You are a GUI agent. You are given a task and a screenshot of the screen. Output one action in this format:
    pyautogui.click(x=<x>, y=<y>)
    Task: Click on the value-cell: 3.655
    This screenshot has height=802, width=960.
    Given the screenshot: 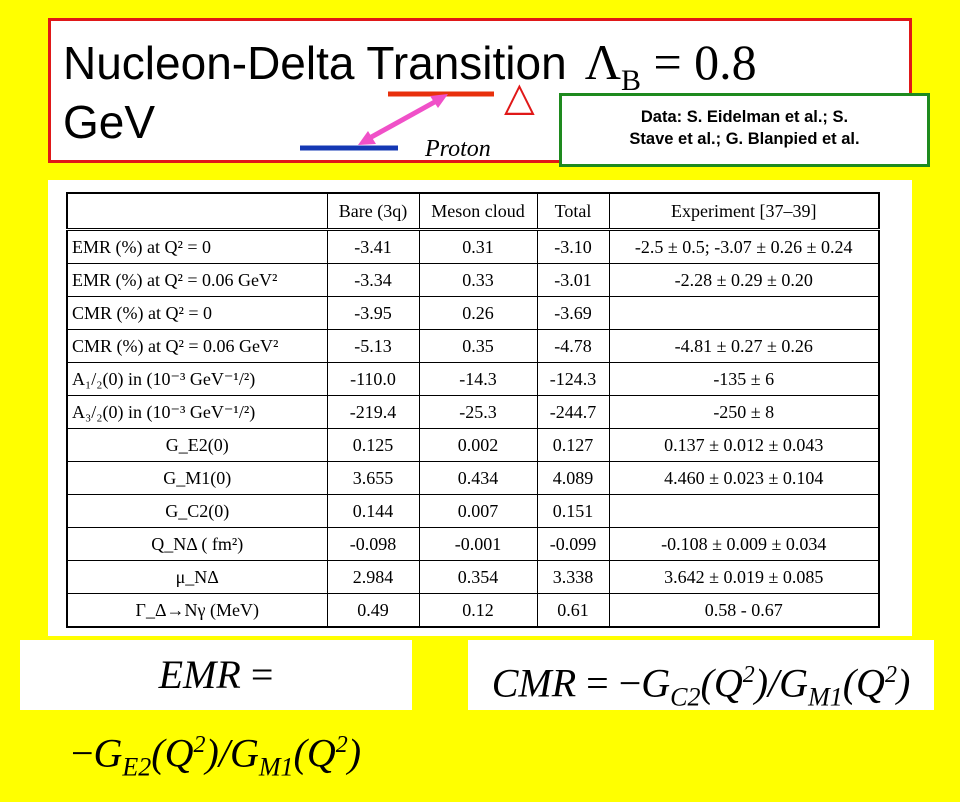 What is the action you would take?
    pyautogui.click(x=373, y=478)
    